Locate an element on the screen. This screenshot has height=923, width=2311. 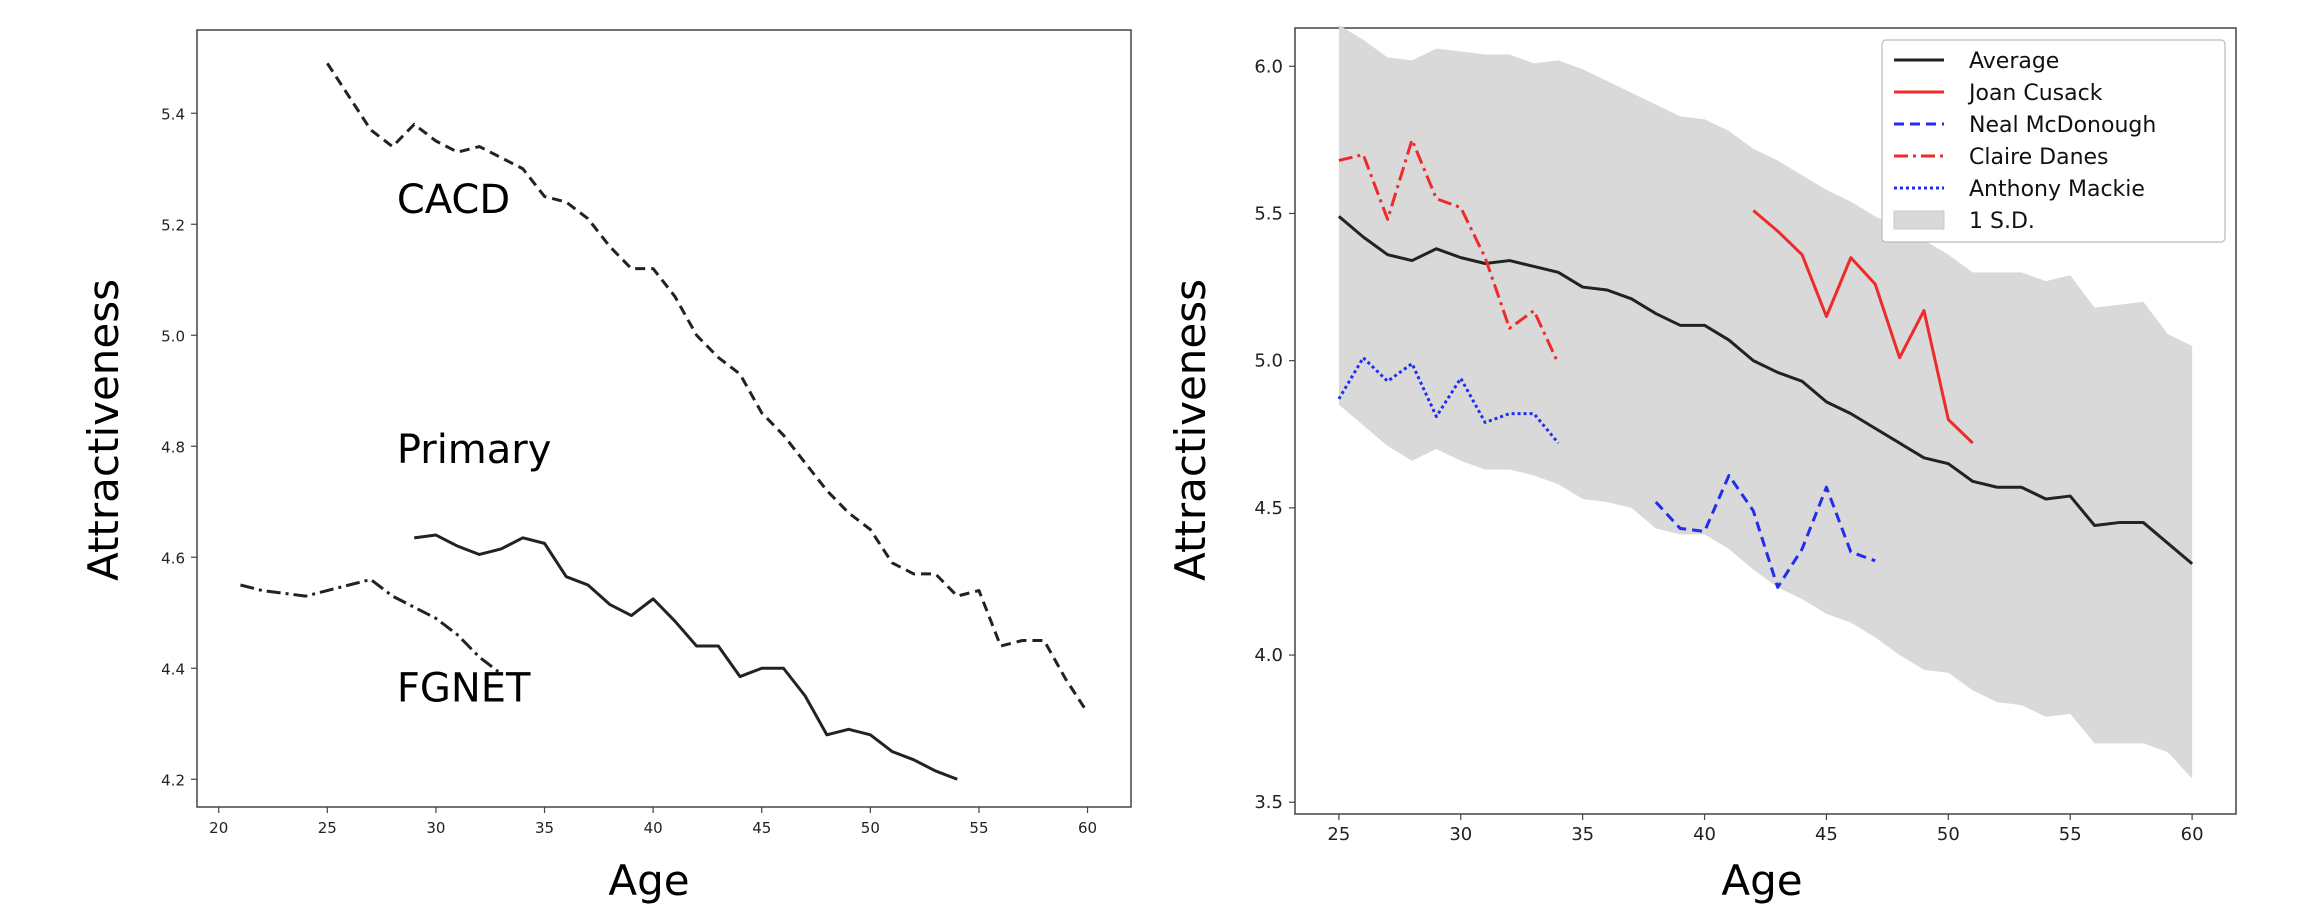
left-x-axis-title: Age is located at coordinates (648, 880).